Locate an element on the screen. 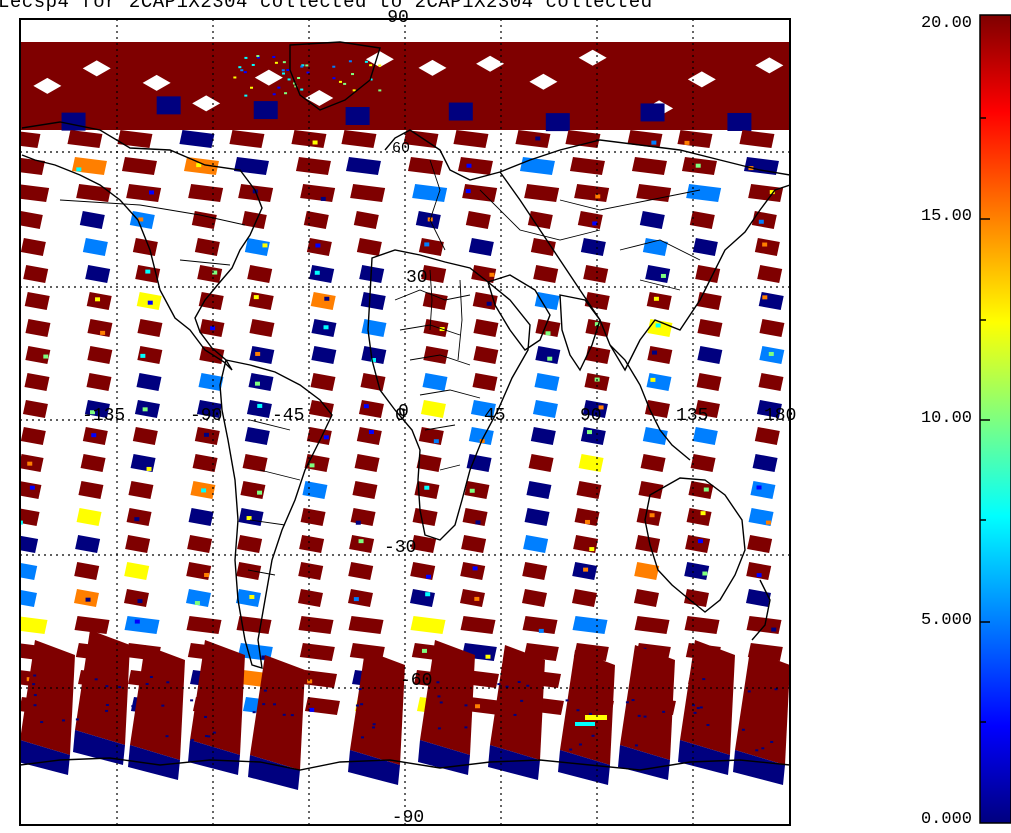  lon-label-0: 0 is located at coordinates (400, 416).